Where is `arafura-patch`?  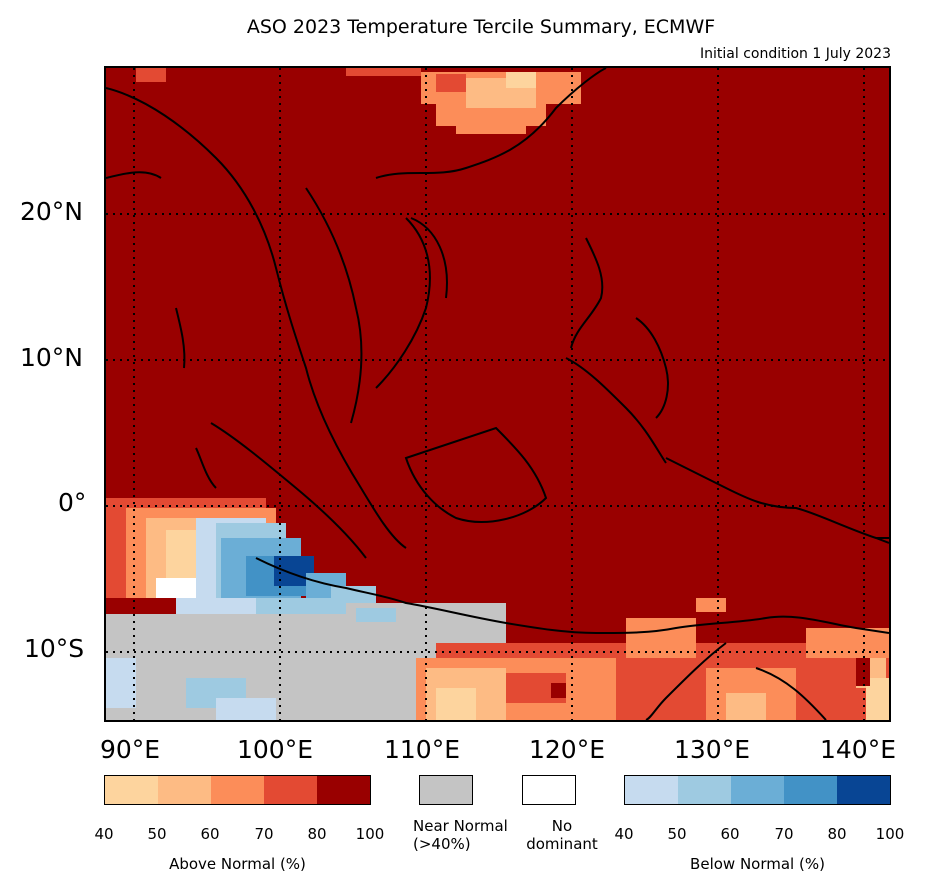
arafura-patch is located at coordinates (652, 659).